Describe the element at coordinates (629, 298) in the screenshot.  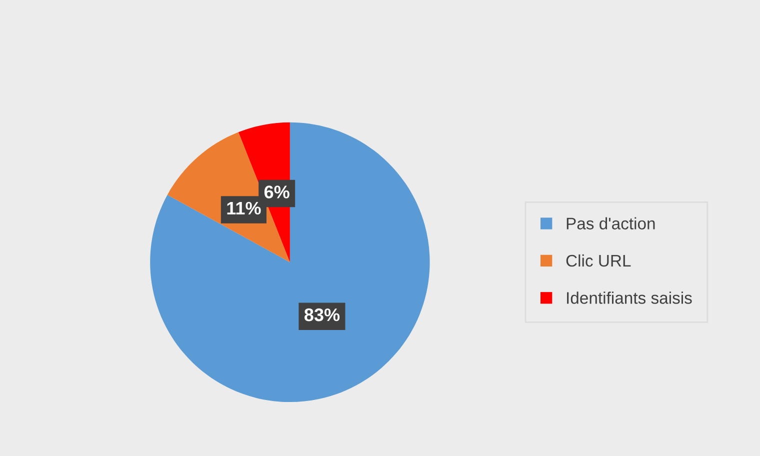
I see `legend-label: Identifiants saisis` at that location.